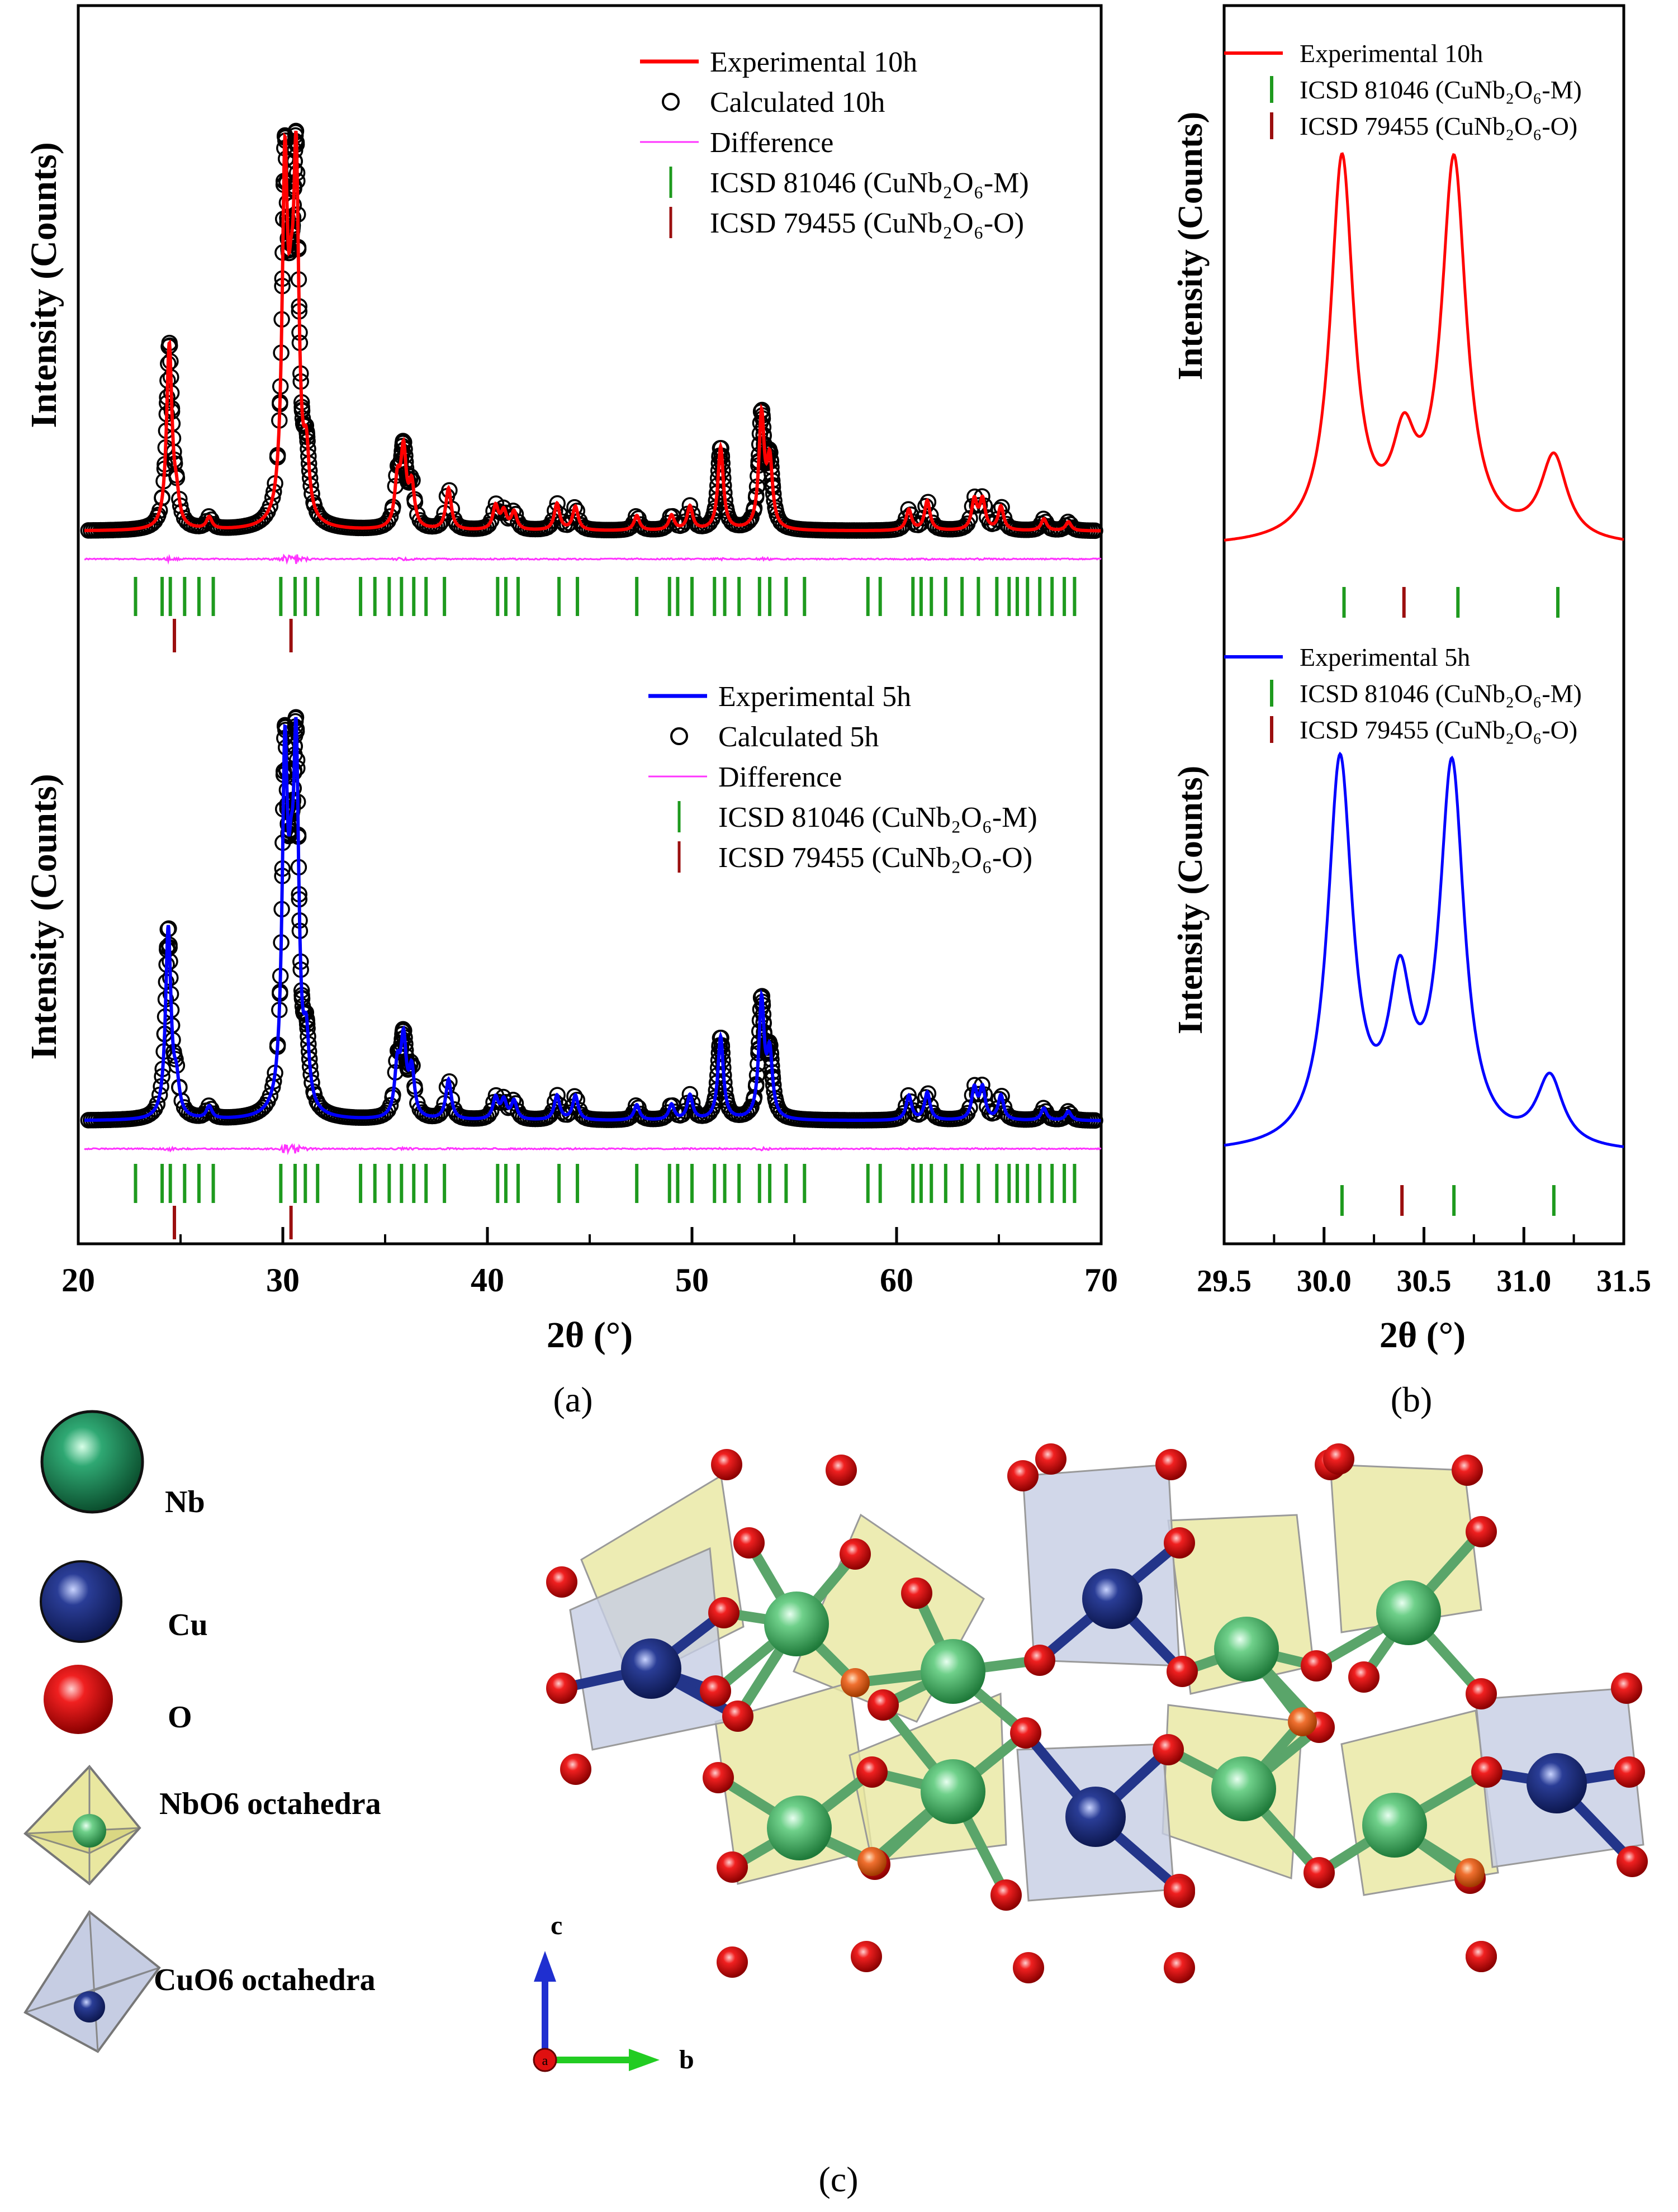 The height and width of the screenshot is (2212, 1678). What do you see at coordinates (1423, 1335) in the screenshot?
I see `panel-b-xlabel: 2θ (°)` at bounding box center [1423, 1335].